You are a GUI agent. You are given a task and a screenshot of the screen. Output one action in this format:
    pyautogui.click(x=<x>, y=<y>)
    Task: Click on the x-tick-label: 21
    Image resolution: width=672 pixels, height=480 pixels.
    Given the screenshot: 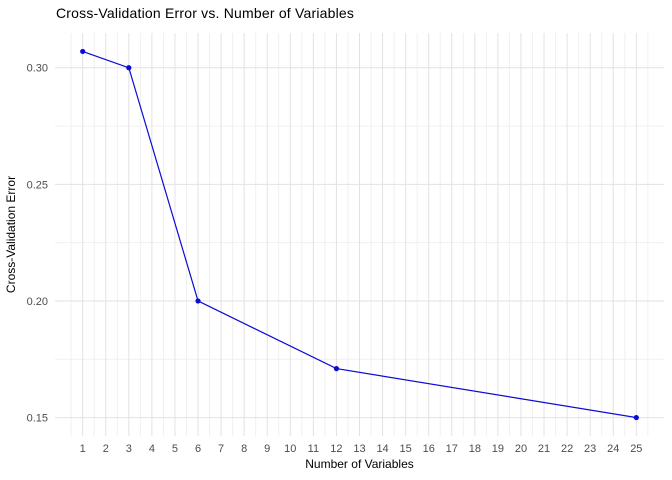 What is the action you would take?
    pyautogui.click(x=544, y=449)
    